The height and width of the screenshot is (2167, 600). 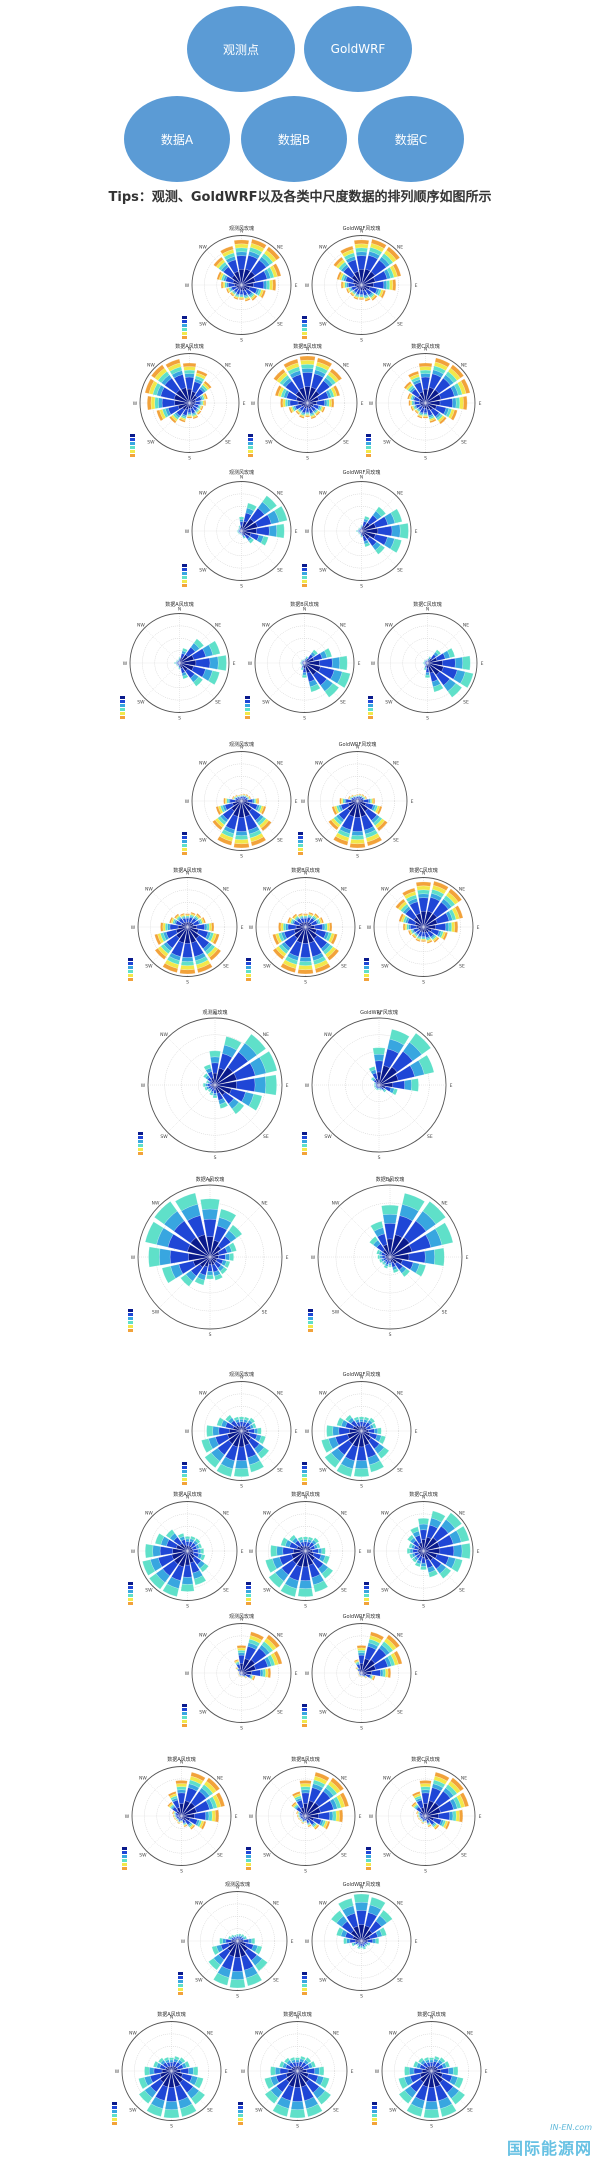 What do you see at coordinates (359, 529) in the screenshot?
I see `windrose-chart: GoldWRF风玫瑰 N NE E SE S SW W NW` at bounding box center [359, 529].